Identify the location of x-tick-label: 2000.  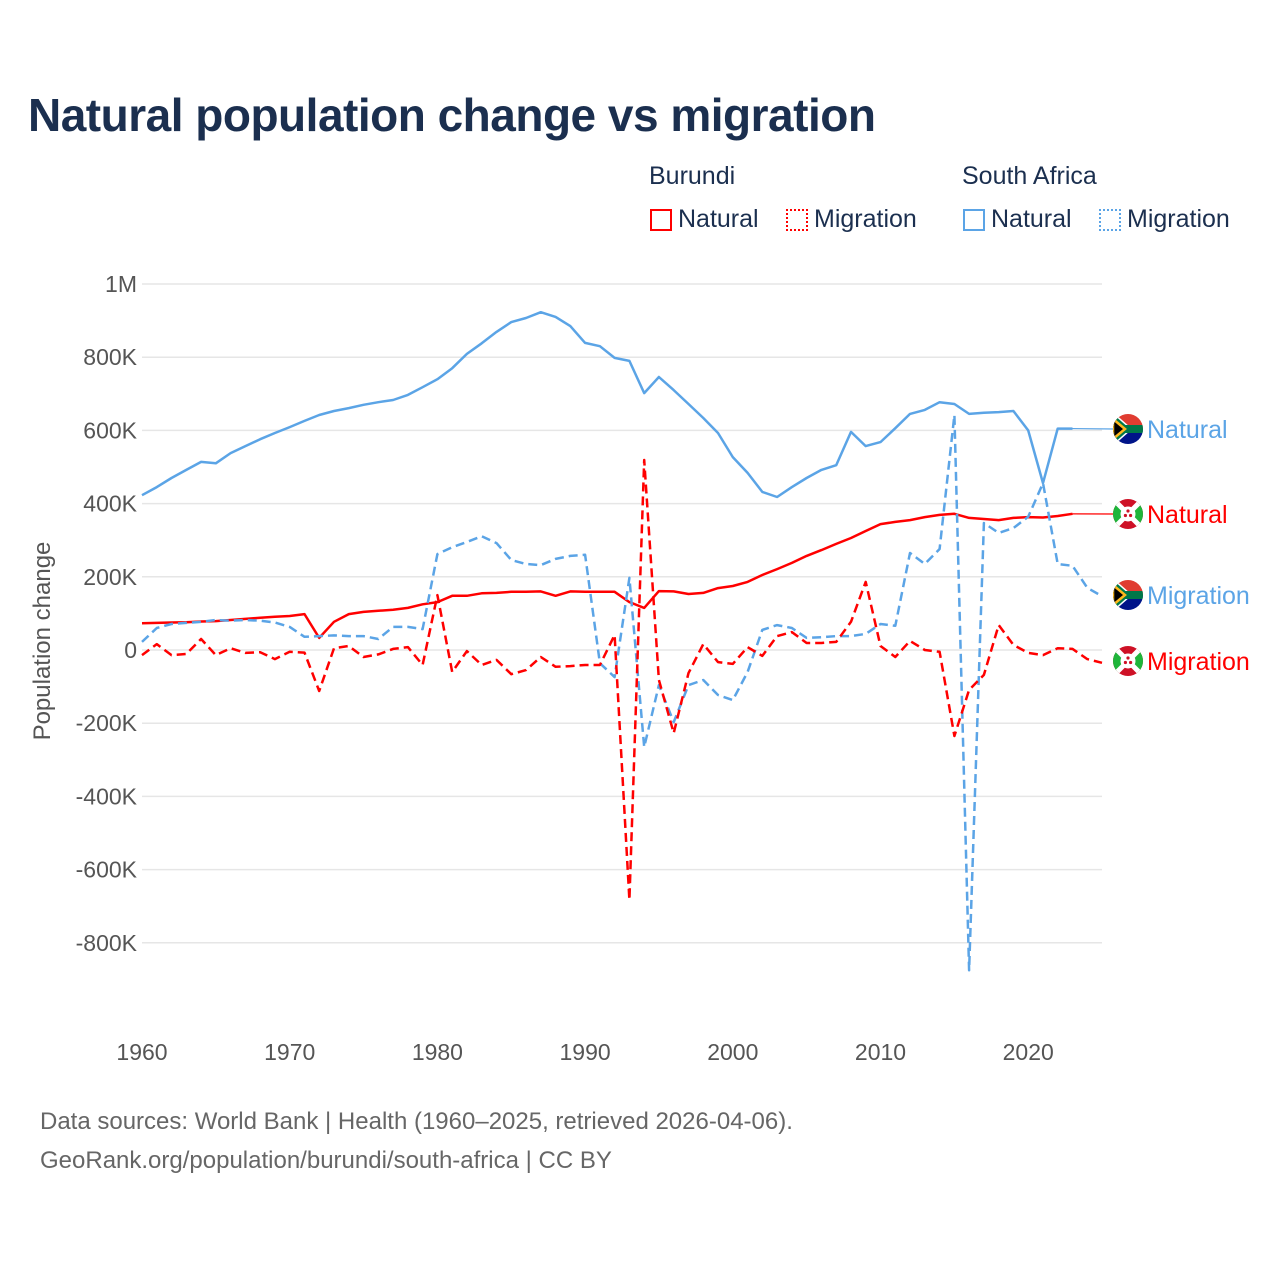
(732, 1052).